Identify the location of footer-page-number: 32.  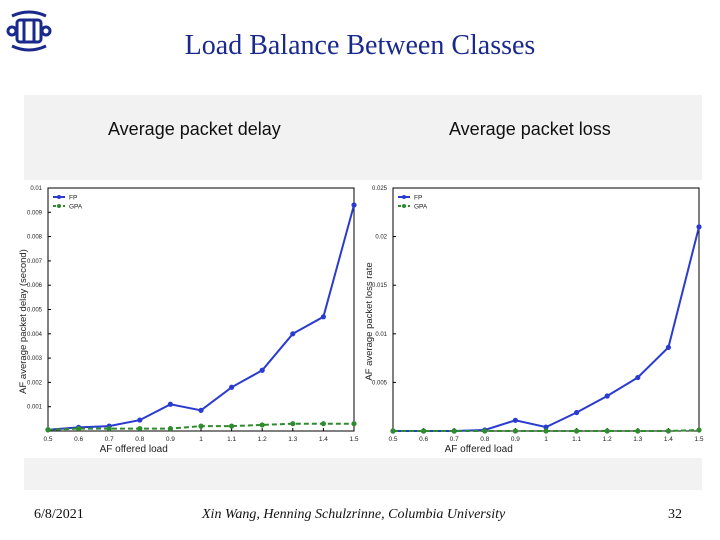
(675, 514).